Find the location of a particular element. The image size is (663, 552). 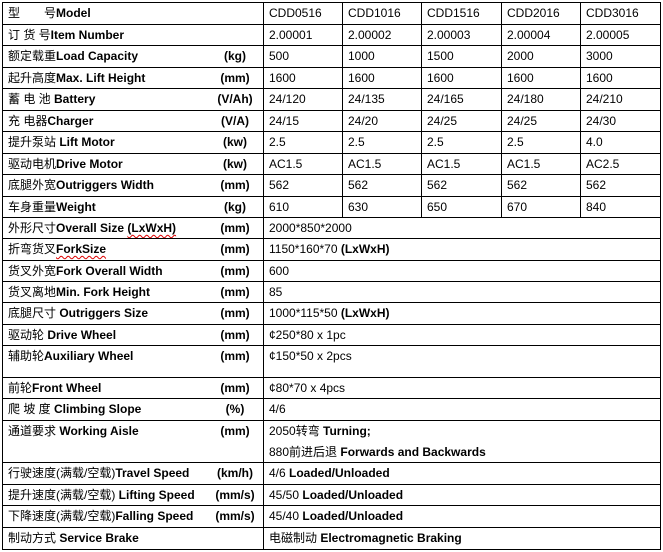

label-english: Min. Fork Height is located at coordinates (103, 292).